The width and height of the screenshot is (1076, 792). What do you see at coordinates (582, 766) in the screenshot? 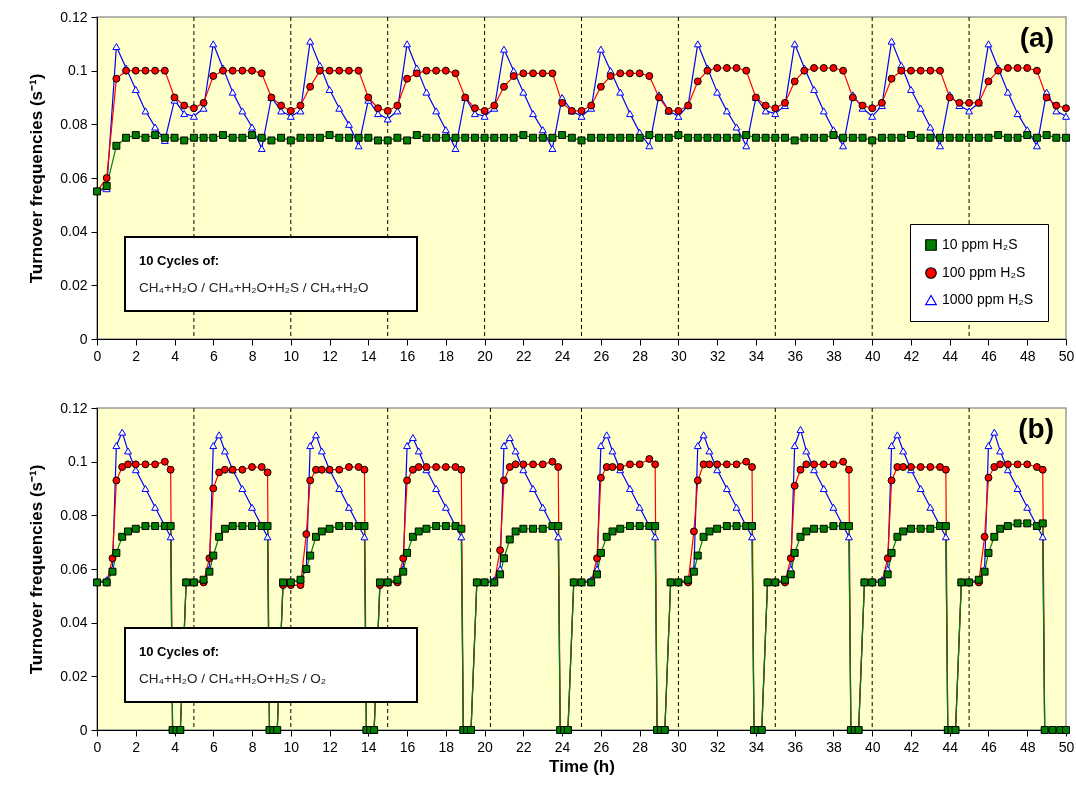
I see `x-axis-title: Time (h)` at bounding box center [582, 766].